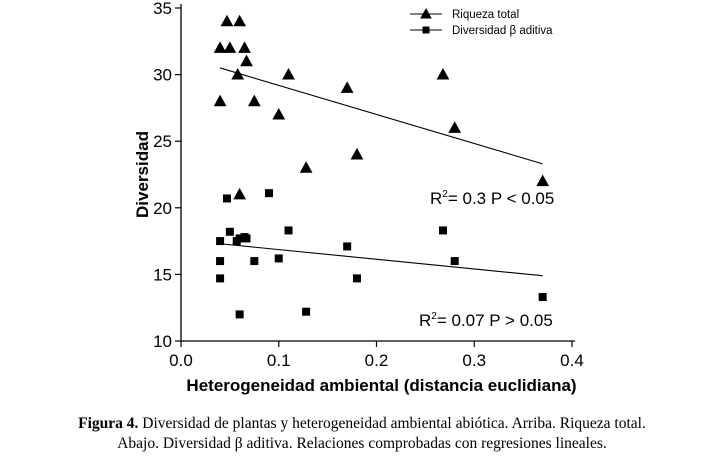  I want to click on y-axis-title: Diversidad, so click(142, 174).